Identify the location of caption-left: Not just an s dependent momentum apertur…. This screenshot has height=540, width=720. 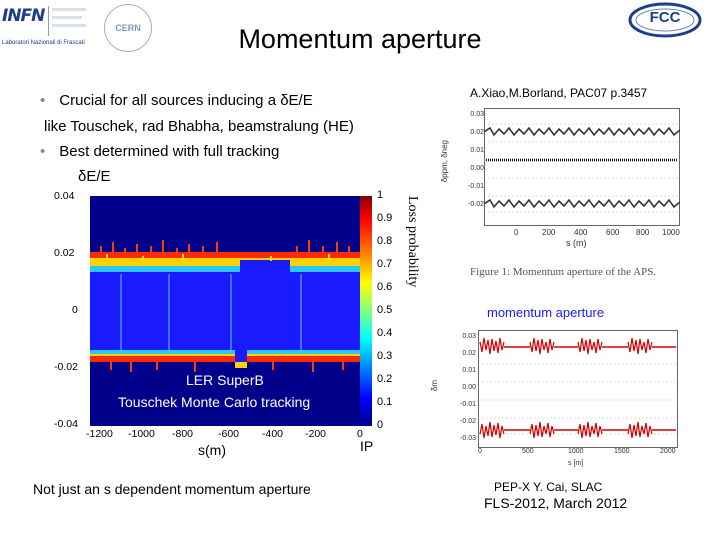
(172, 489).